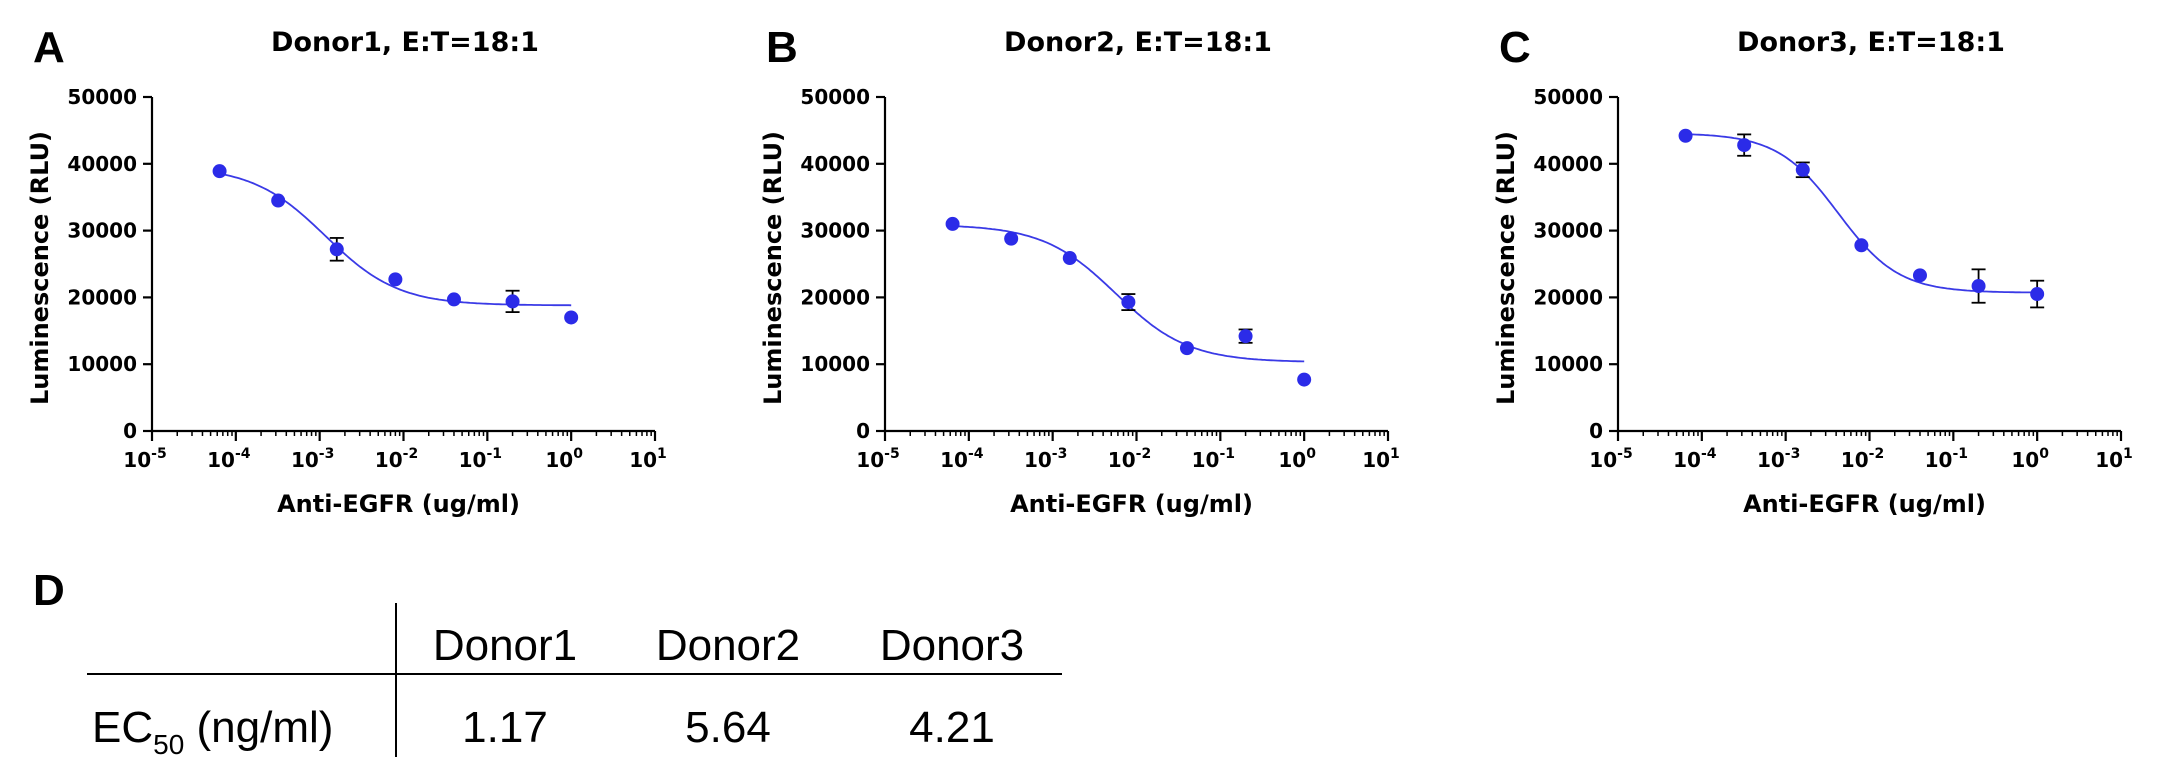 Image resolution: width=2175 pixels, height=779 pixels. What do you see at coordinates (952, 645) in the screenshot?
I see `table-header-donor3: Donor3` at bounding box center [952, 645].